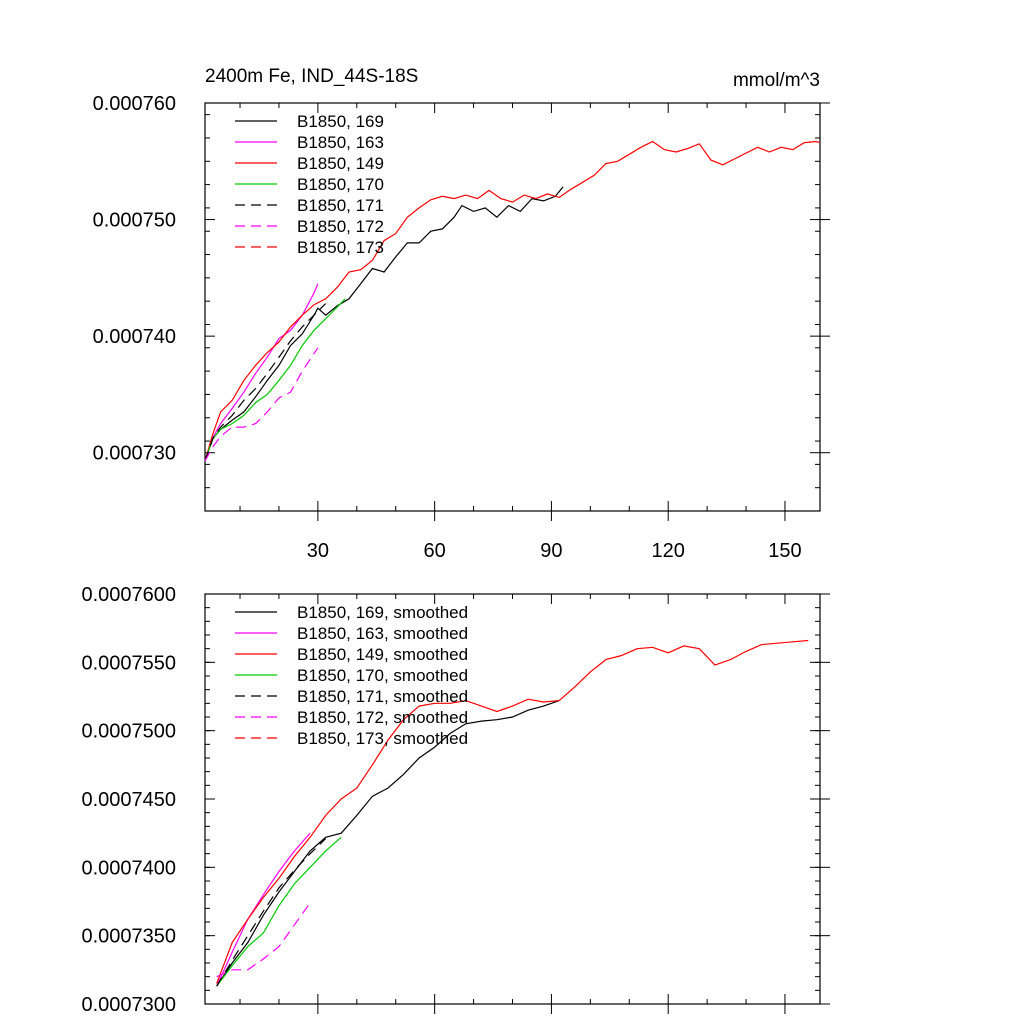 The height and width of the screenshot is (1024, 1024). What do you see at coordinates (340, 184) in the screenshot?
I see `top-legend-label: B1850, 170` at bounding box center [340, 184].